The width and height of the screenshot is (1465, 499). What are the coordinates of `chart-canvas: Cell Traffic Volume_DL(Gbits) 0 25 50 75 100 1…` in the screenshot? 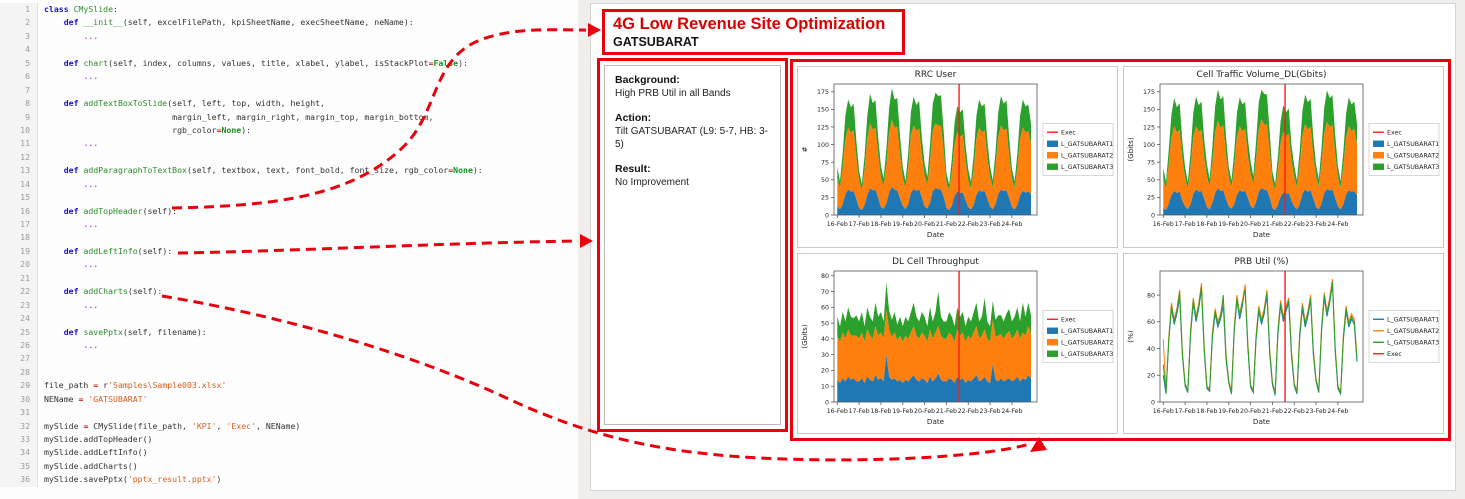 It's located at (1283, 154).